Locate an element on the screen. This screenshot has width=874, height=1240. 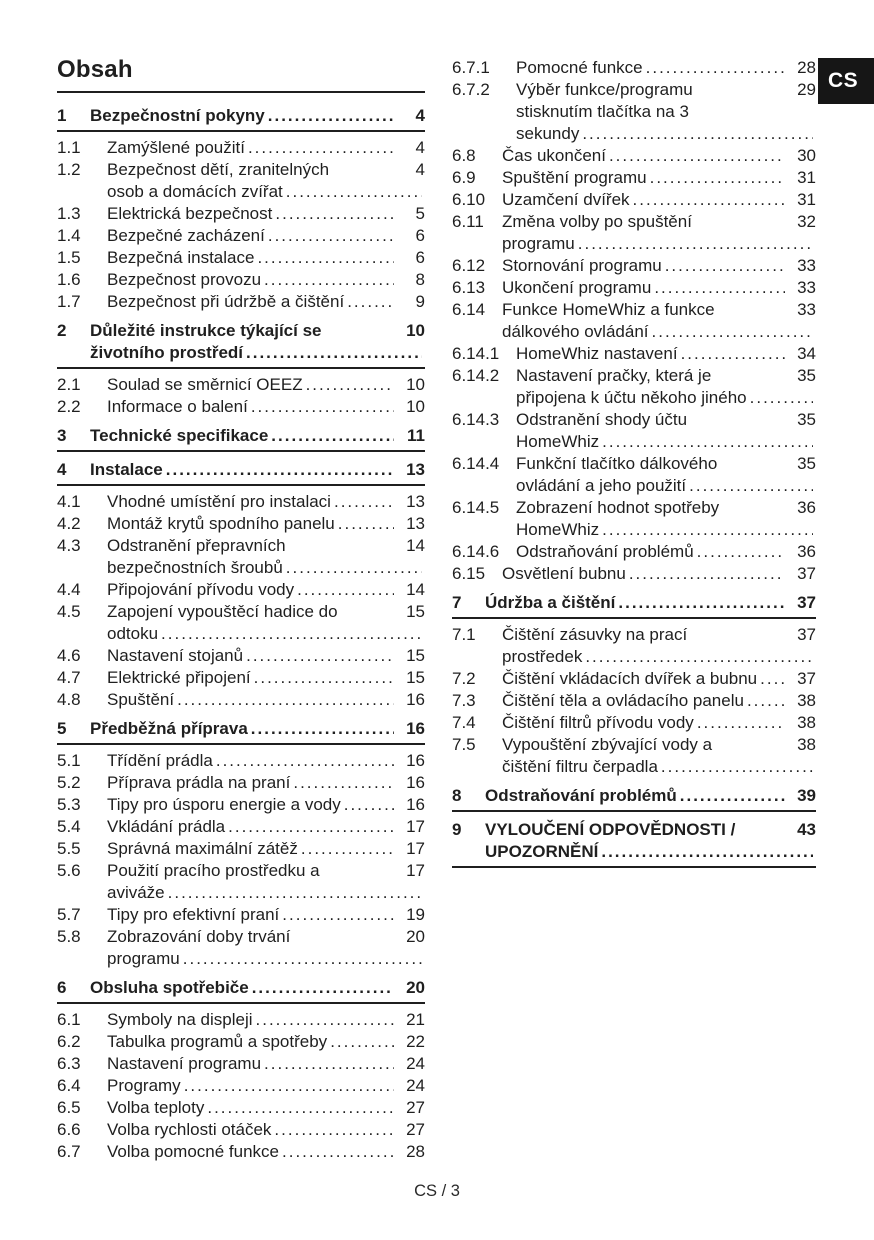
toc-entry-page: 31 is located at coordinates (806, 199).